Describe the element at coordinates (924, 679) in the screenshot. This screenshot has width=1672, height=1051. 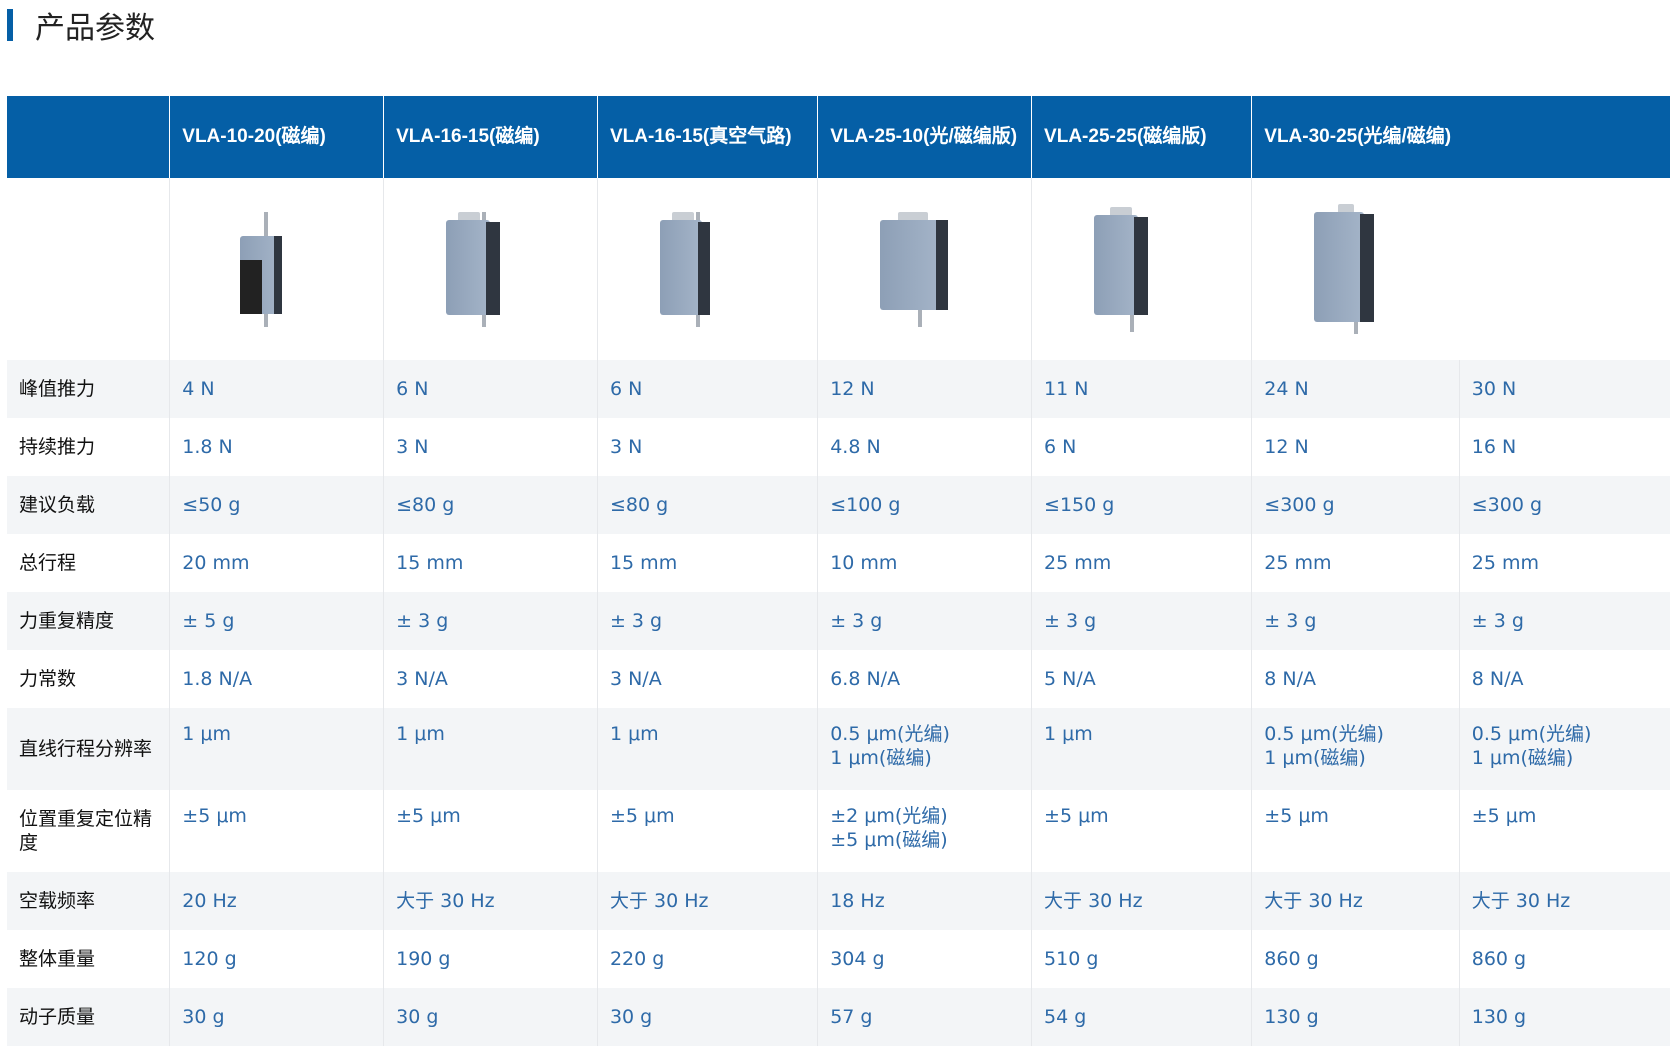
I see `spec-value: 6.8 N/A` at that location.